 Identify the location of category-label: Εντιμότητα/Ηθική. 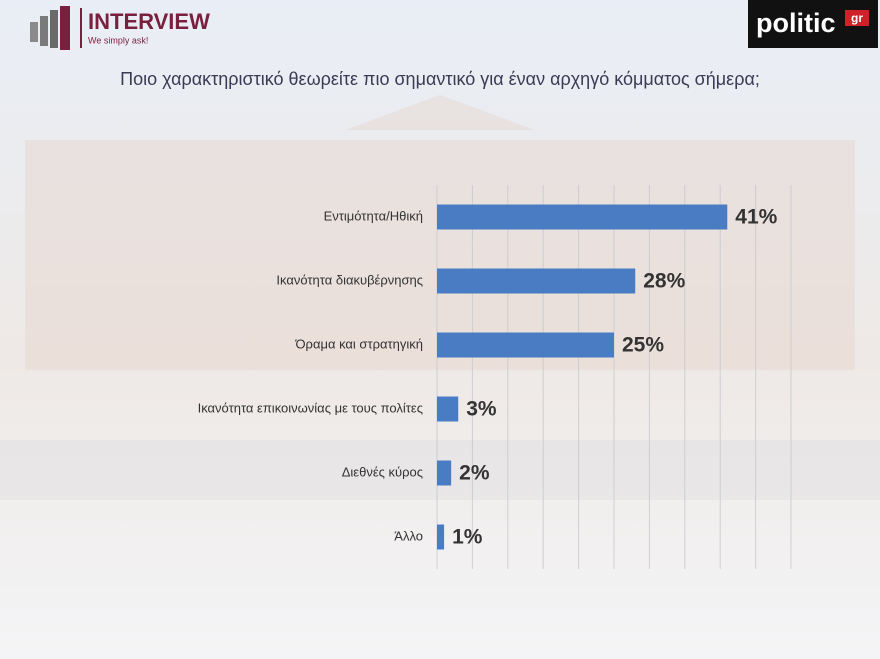
(373, 215).